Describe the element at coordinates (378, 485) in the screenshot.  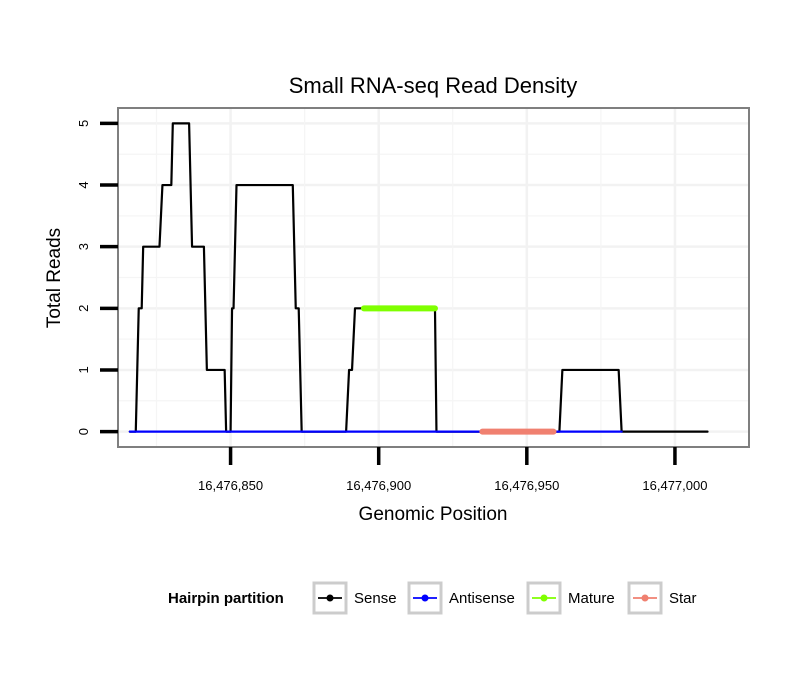
I see `x-tick-label: 16,476,900` at that location.